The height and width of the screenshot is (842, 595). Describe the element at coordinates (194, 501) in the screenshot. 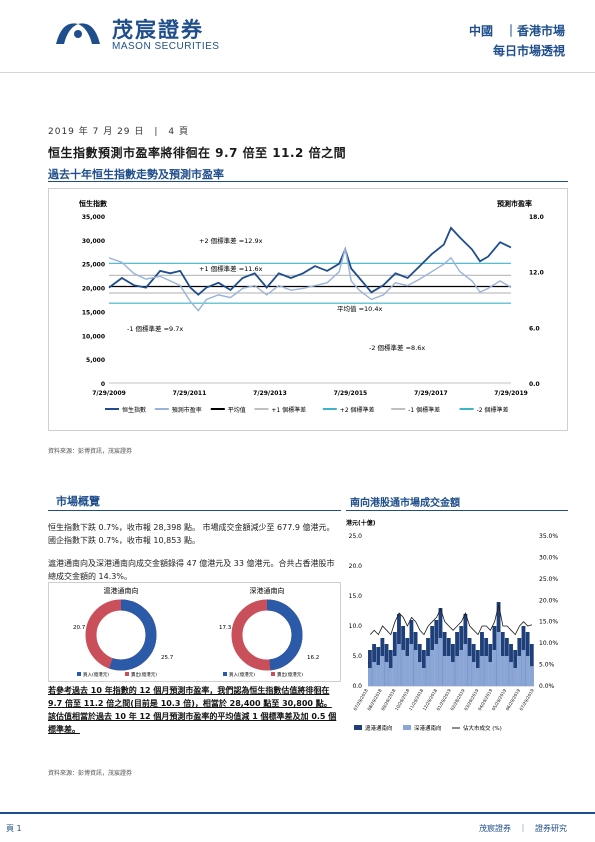

I see `market-overview-tab: 市場概覽` at that location.